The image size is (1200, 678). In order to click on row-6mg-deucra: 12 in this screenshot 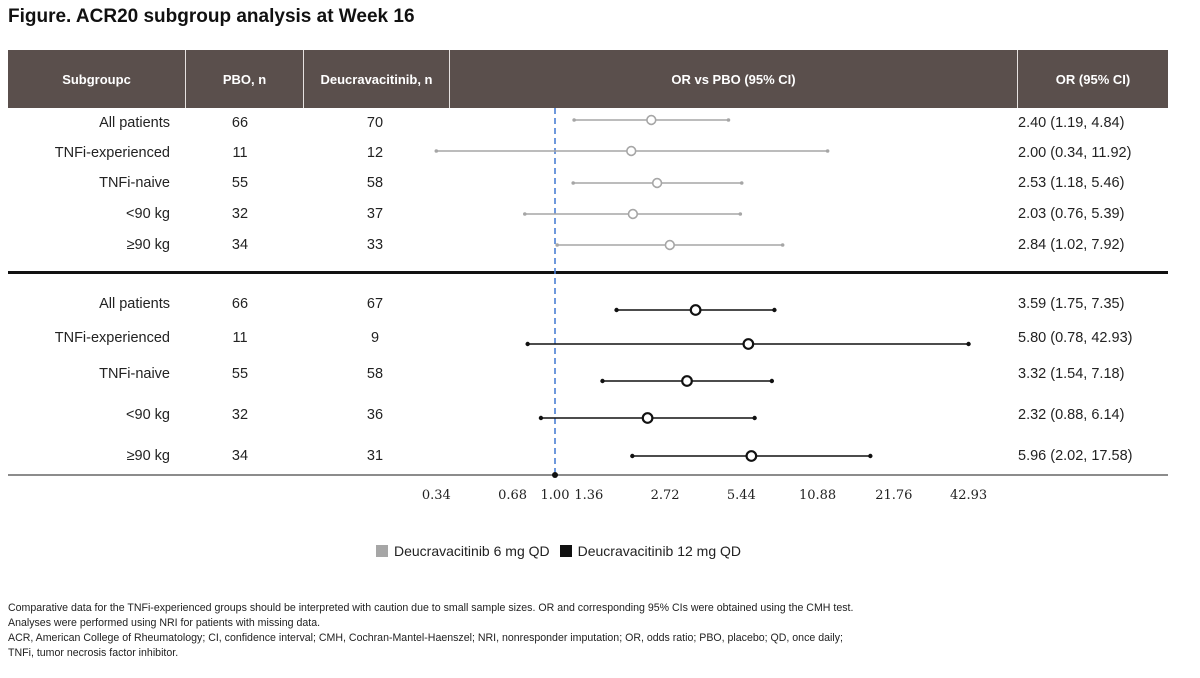, I will do `click(375, 153)`.